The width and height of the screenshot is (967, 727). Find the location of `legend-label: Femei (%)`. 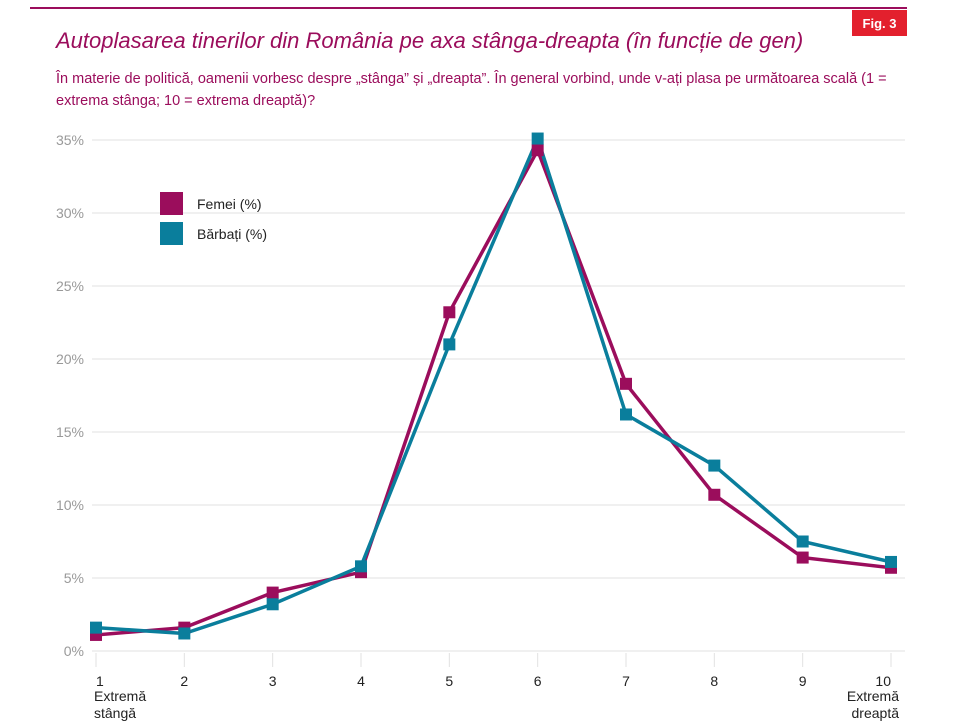

legend-label: Femei (%) is located at coordinates (229, 204).